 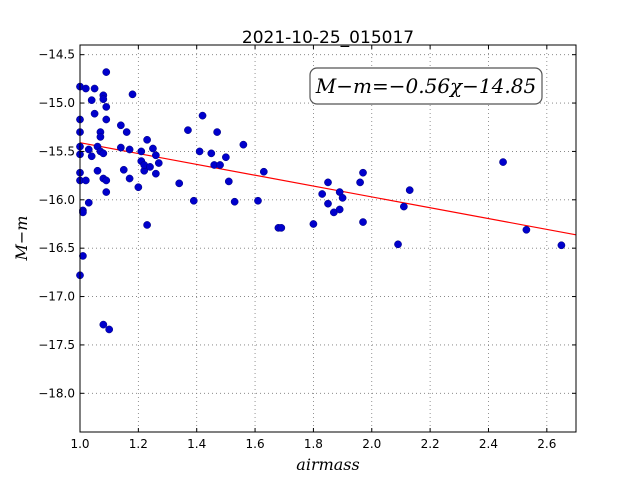 I want to click on chart-title: 2021-10-25_015017, so click(x=328, y=38).